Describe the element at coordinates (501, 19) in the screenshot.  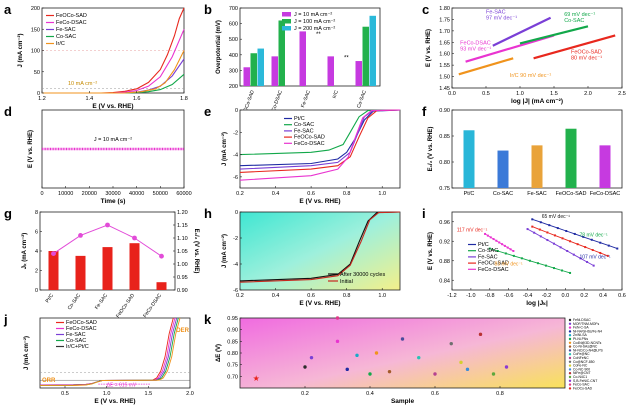
I see `line-label-c: 97 mV dec⁻¹` at that location.